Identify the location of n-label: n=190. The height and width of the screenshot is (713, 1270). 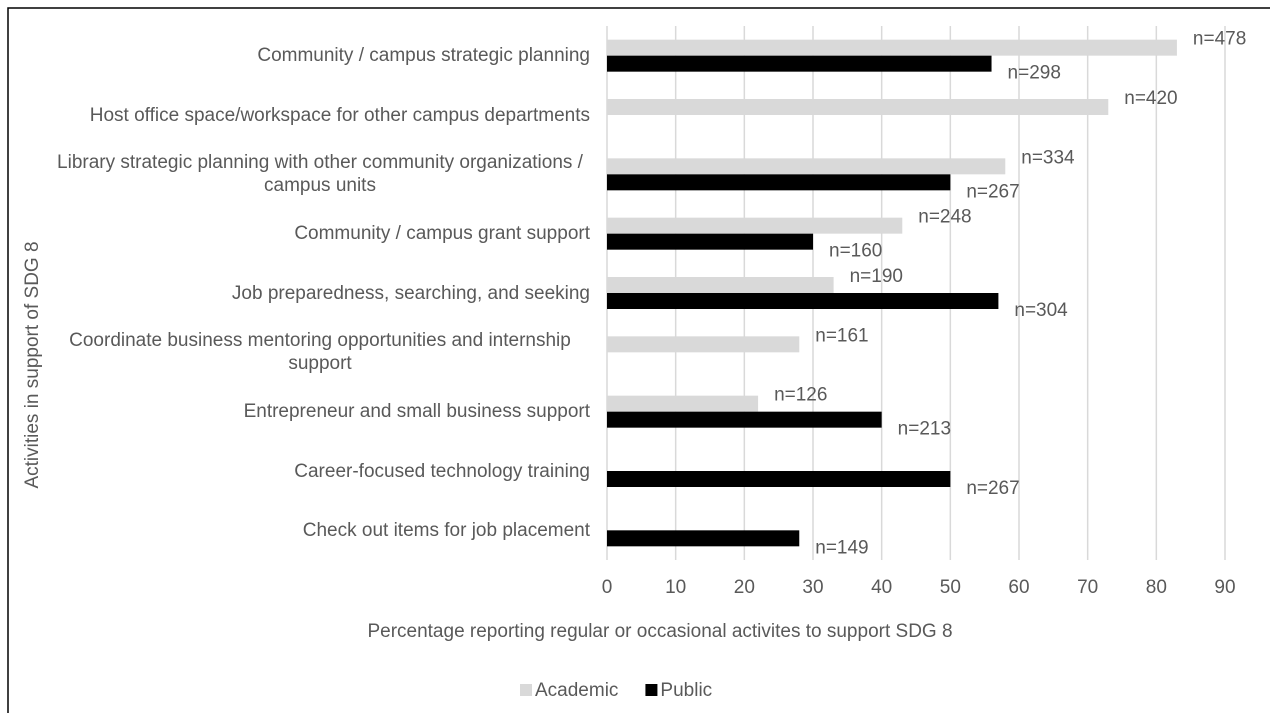
(876, 276).